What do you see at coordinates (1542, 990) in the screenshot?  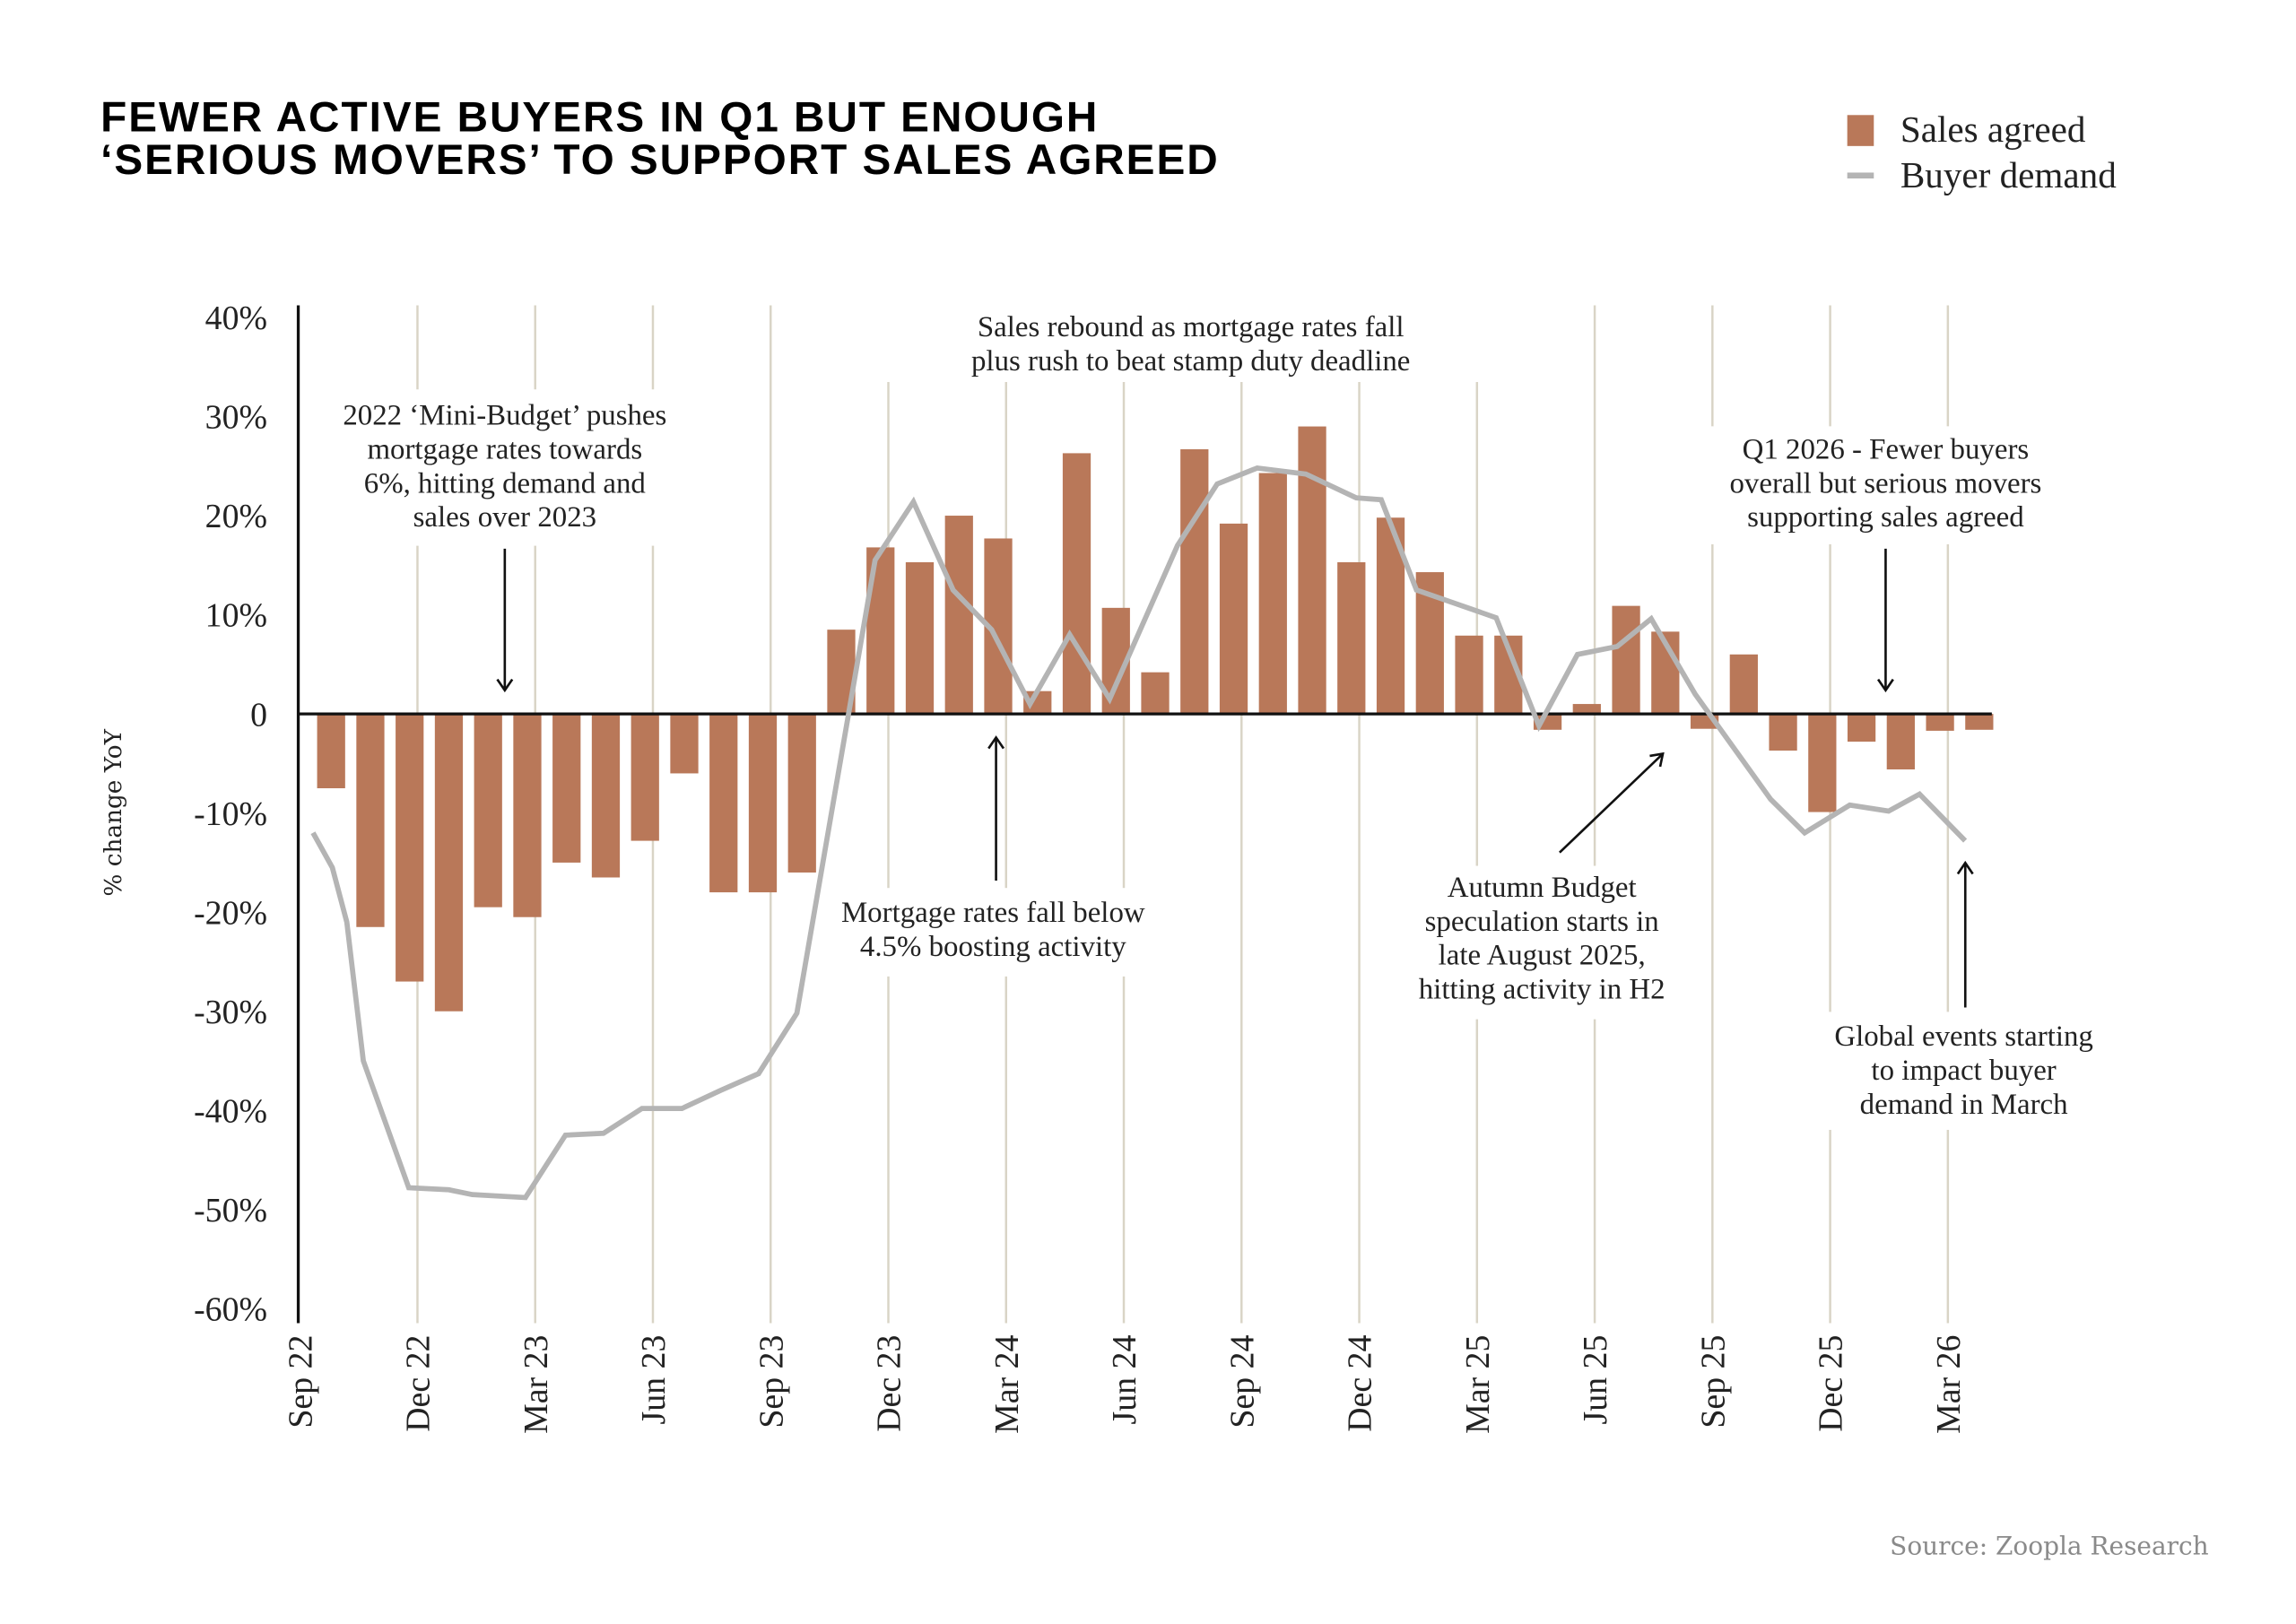 I see `annotation-text: hitting activity in H2` at bounding box center [1542, 990].